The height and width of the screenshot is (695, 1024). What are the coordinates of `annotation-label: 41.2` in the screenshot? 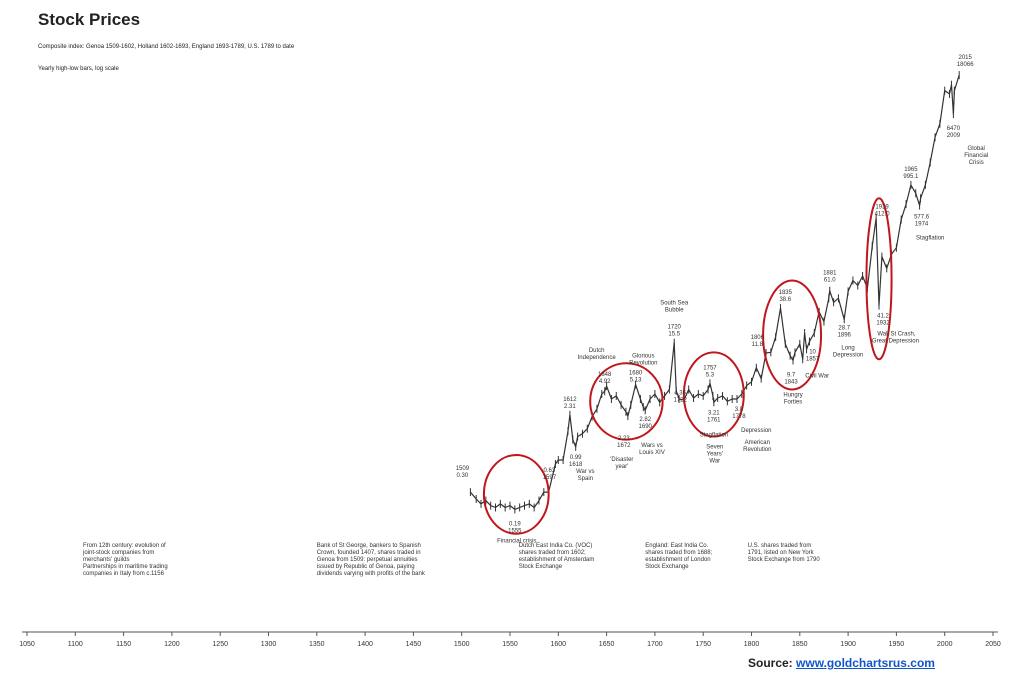 It's located at (883, 317).